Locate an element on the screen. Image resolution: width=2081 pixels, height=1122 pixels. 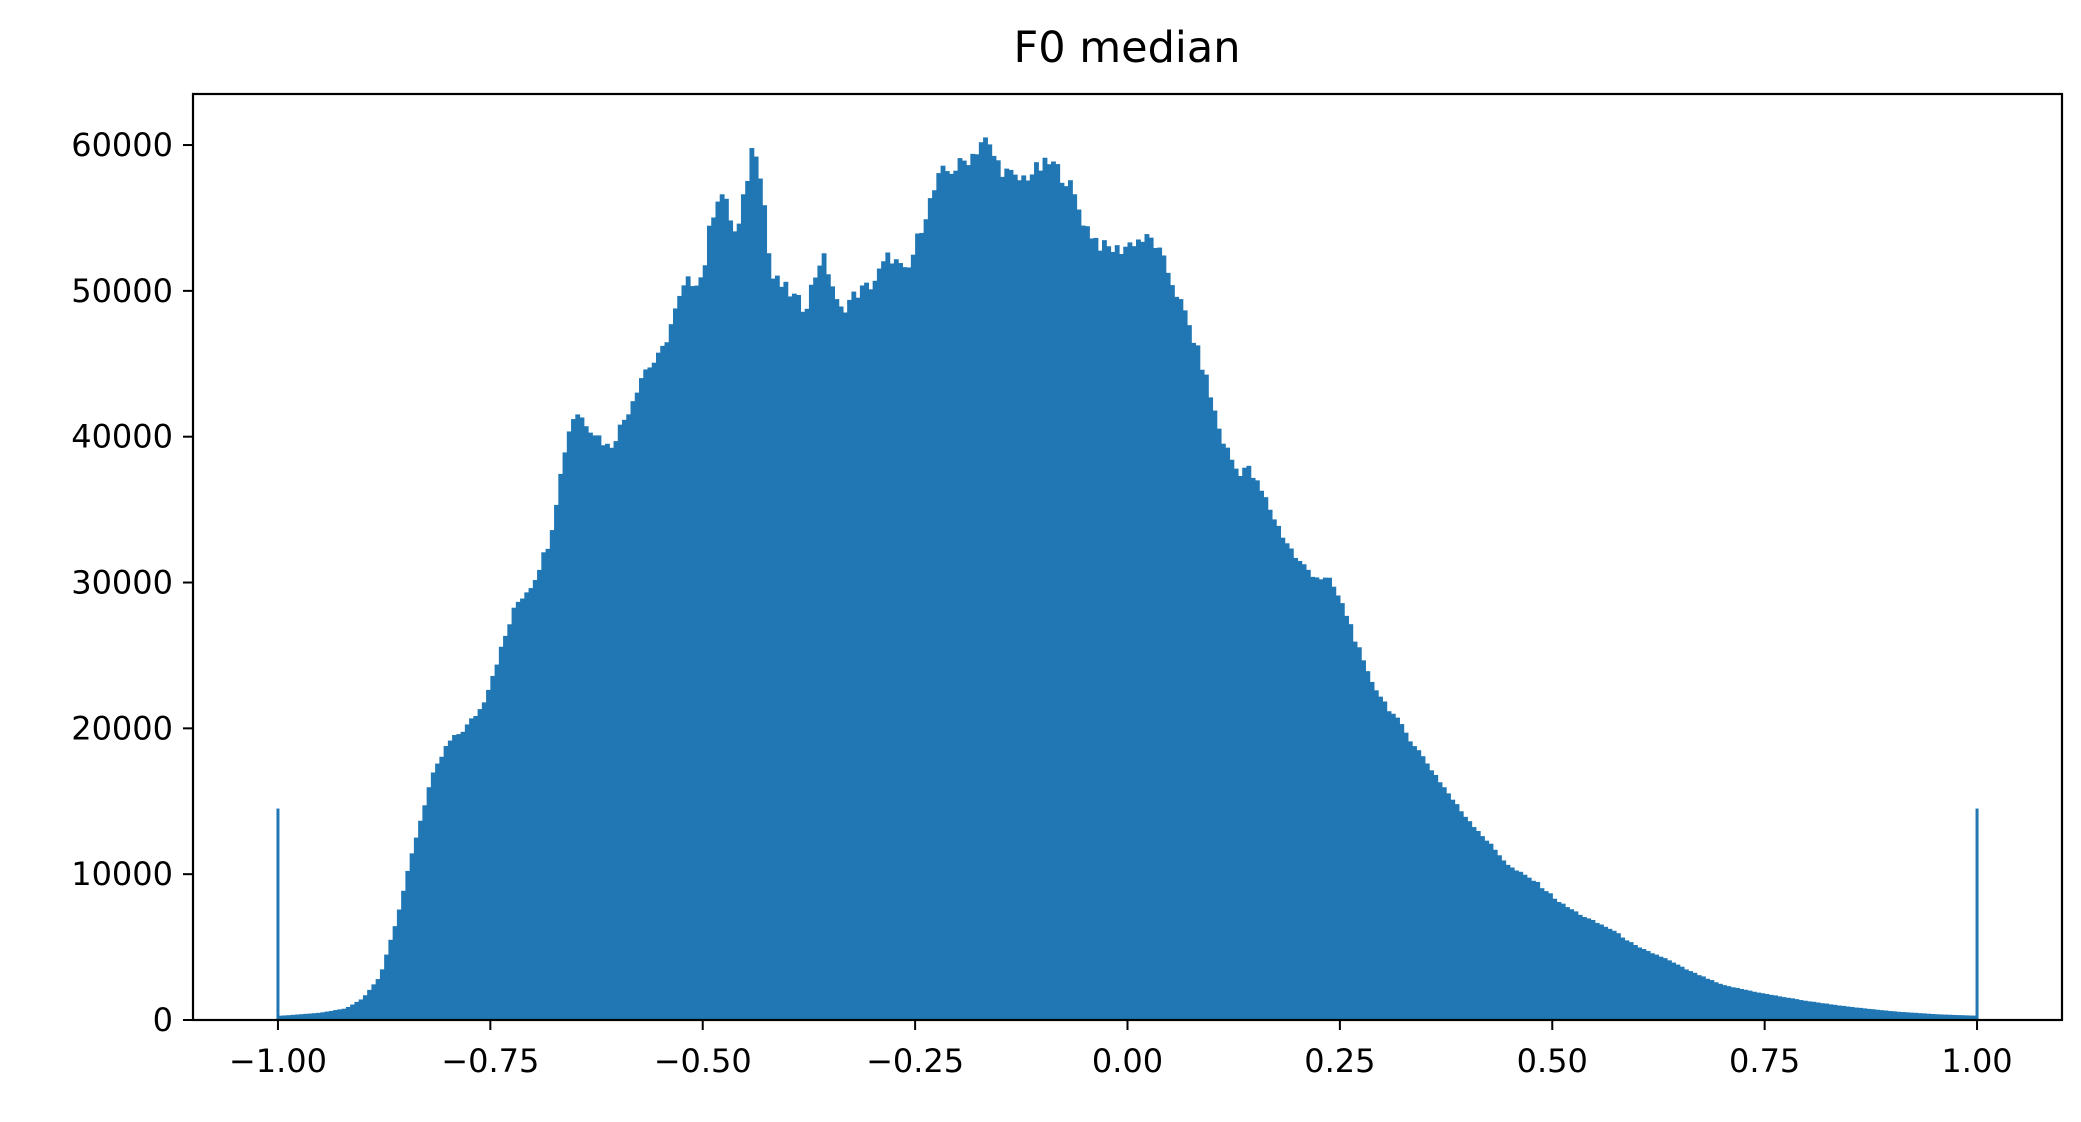
y-axis: 0 10000 20000 30000 40000 50000 60000 is located at coordinates (132, 582).